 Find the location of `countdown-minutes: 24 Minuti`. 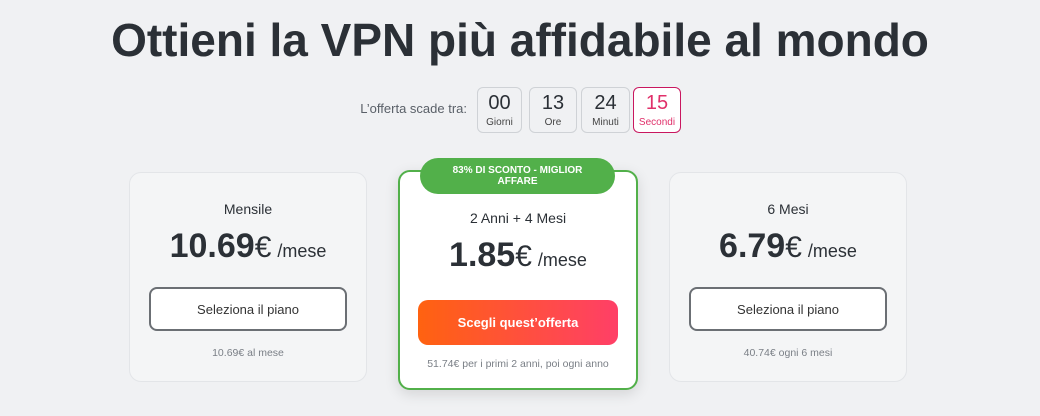

countdown-minutes: 24 Minuti is located at coordinates (605, 110).